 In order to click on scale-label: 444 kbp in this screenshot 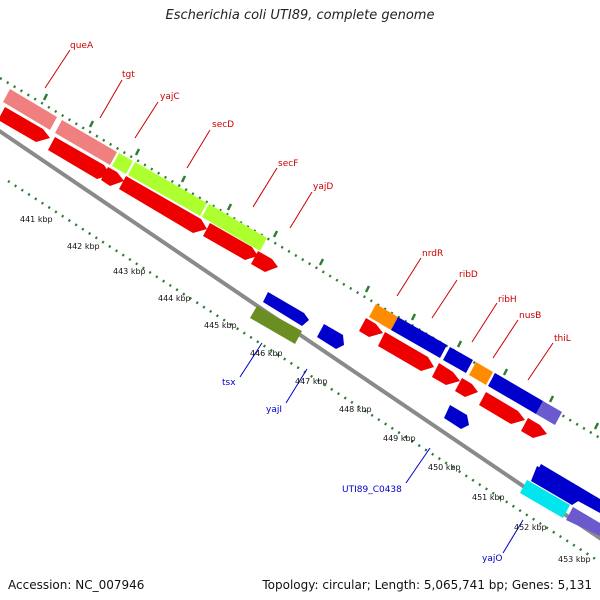, I will do `click(174, 298)`.